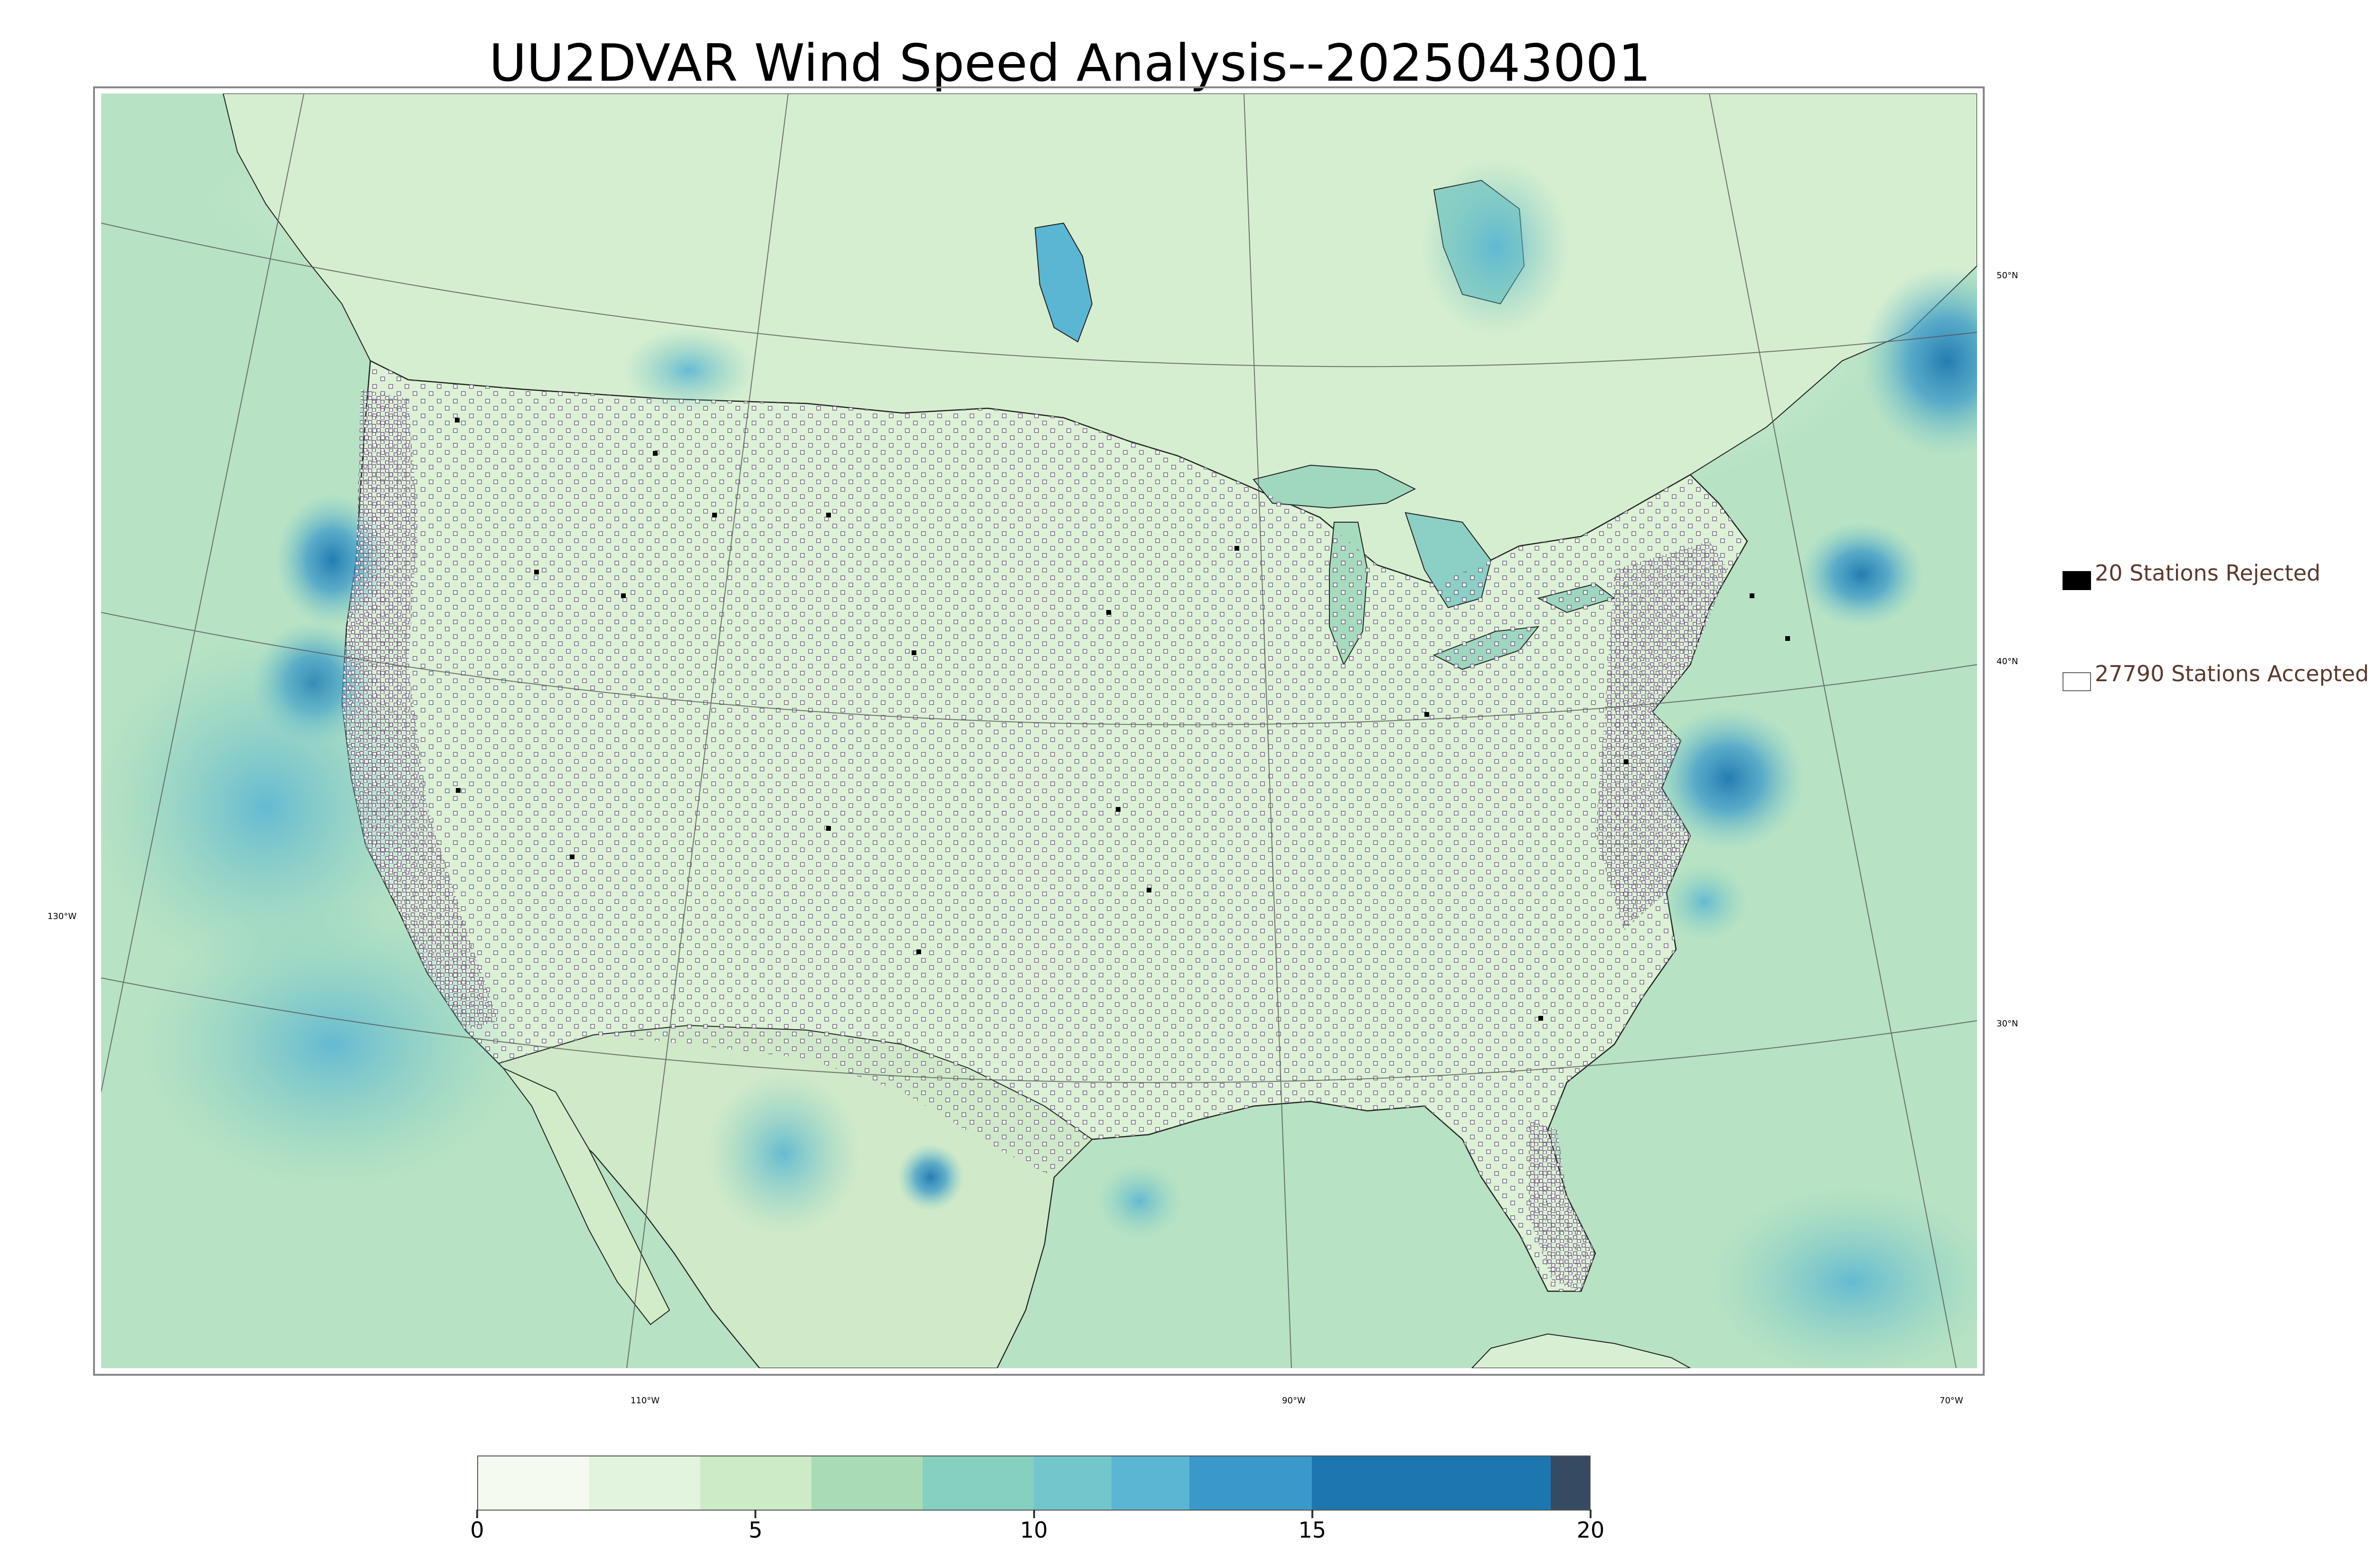 Image resolution: width=2374 pixels, height=1568 pixels. Describe the element at coordinates (1039, 668) in the screenshot. I see `parallel-40n` at that location.